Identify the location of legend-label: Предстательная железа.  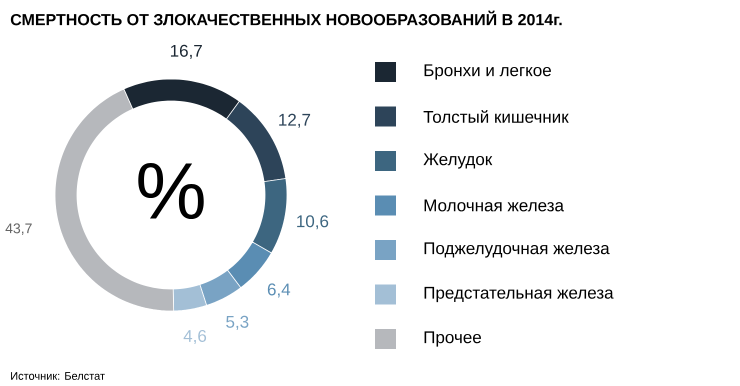
(519, 294).